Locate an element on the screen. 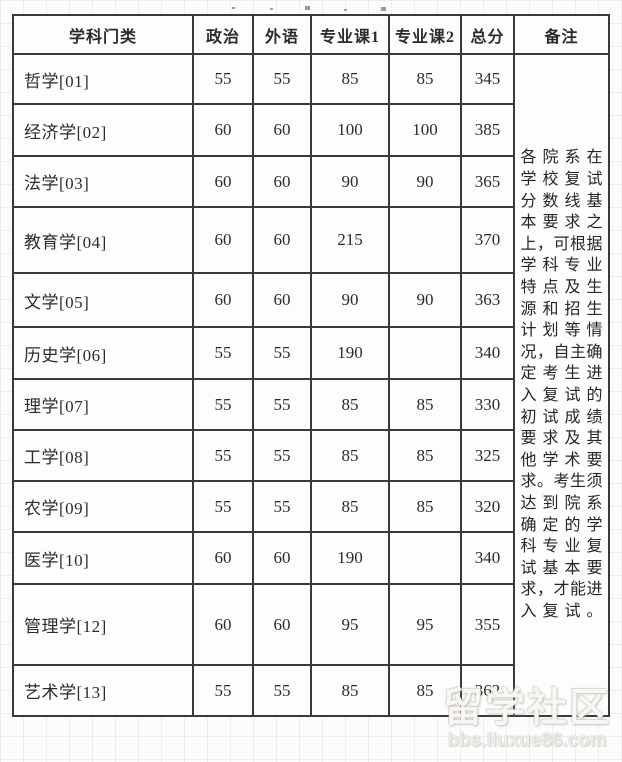 Image resolution: width=622 pixels, height=762 pixels. table-row: 法学[03] 60 60 90 90 365 is located at coordinates (310, 181).